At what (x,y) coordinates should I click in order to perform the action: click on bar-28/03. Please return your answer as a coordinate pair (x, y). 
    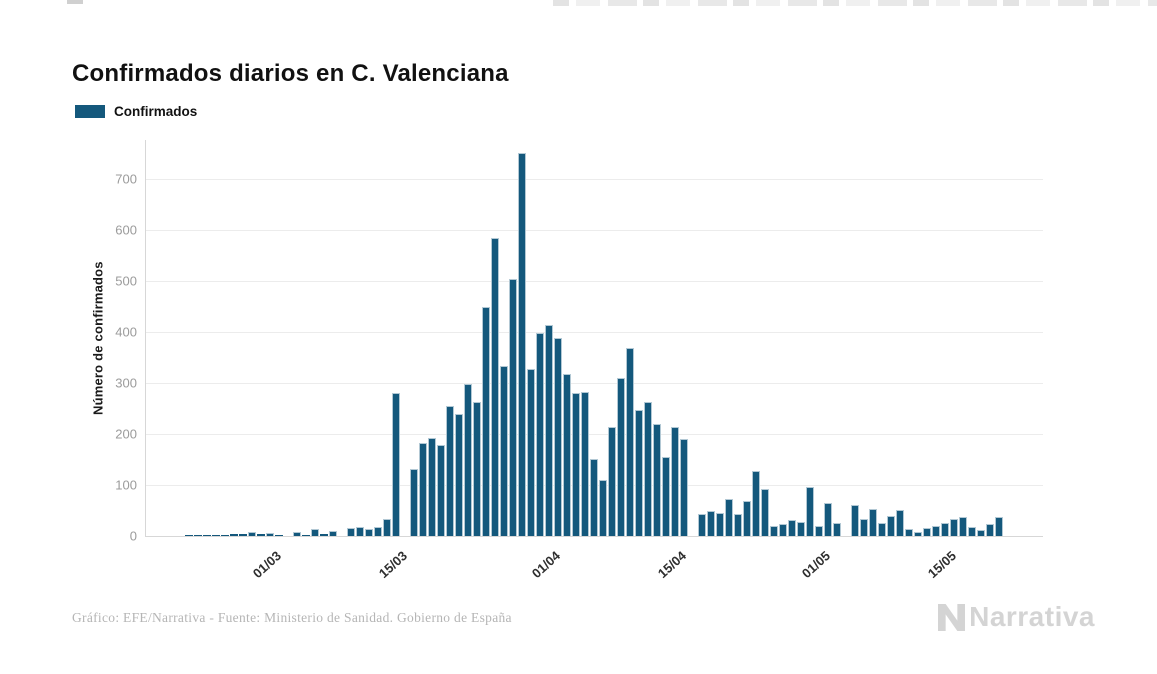
    Looking at the image, I should click on (512, 407).